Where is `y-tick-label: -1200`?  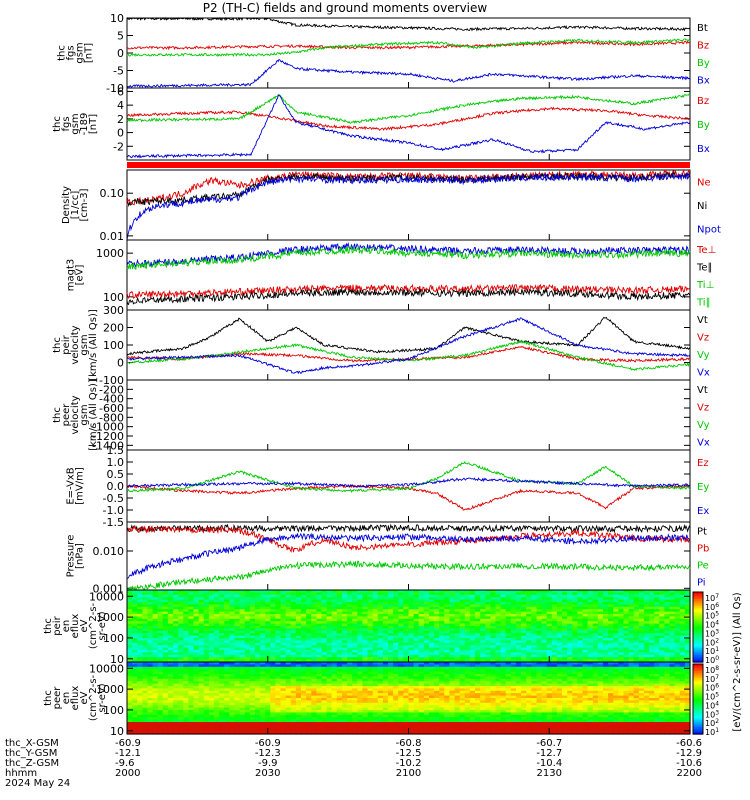
y-tick-label: -1200 is located at coordinates (108, 436).